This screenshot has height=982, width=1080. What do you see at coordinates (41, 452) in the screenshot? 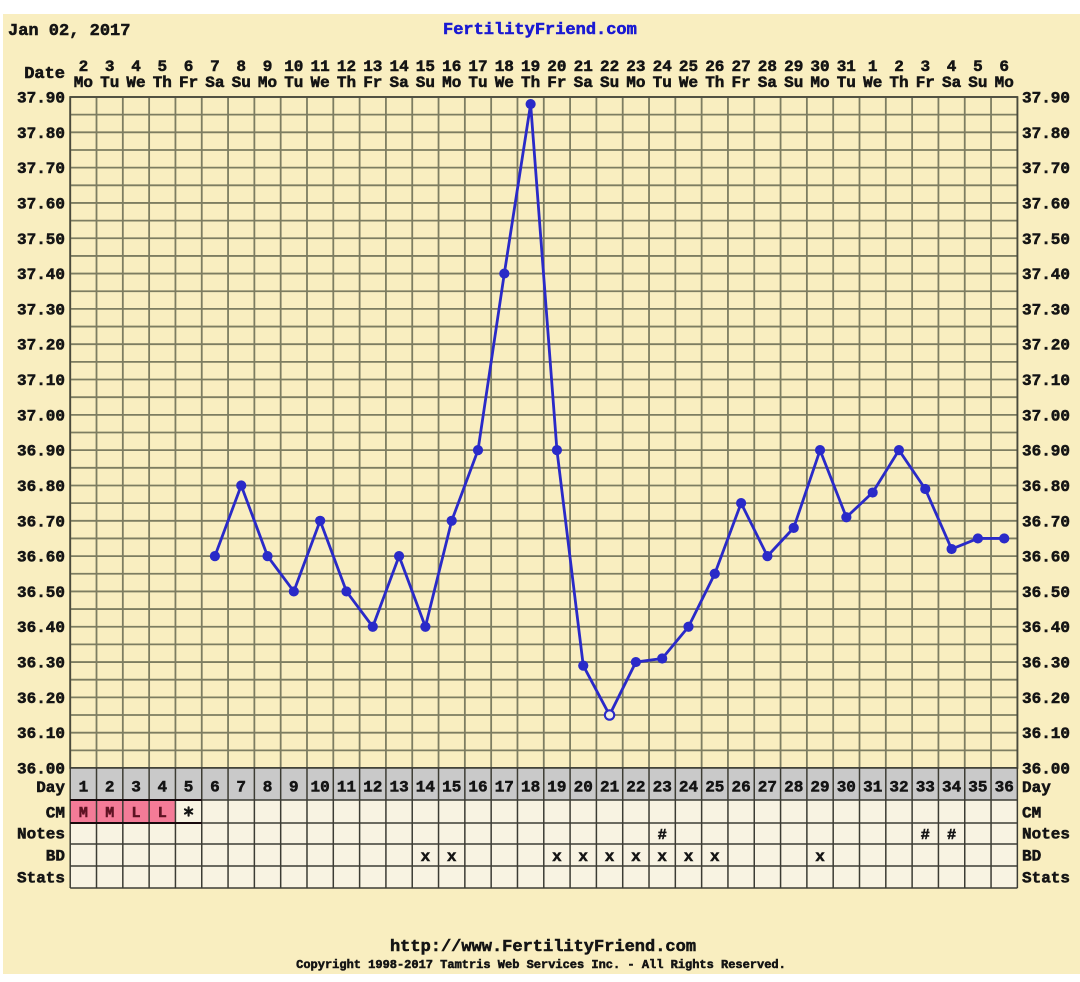
I see `svg-text: 36.90` at bounding box center [41, 452].